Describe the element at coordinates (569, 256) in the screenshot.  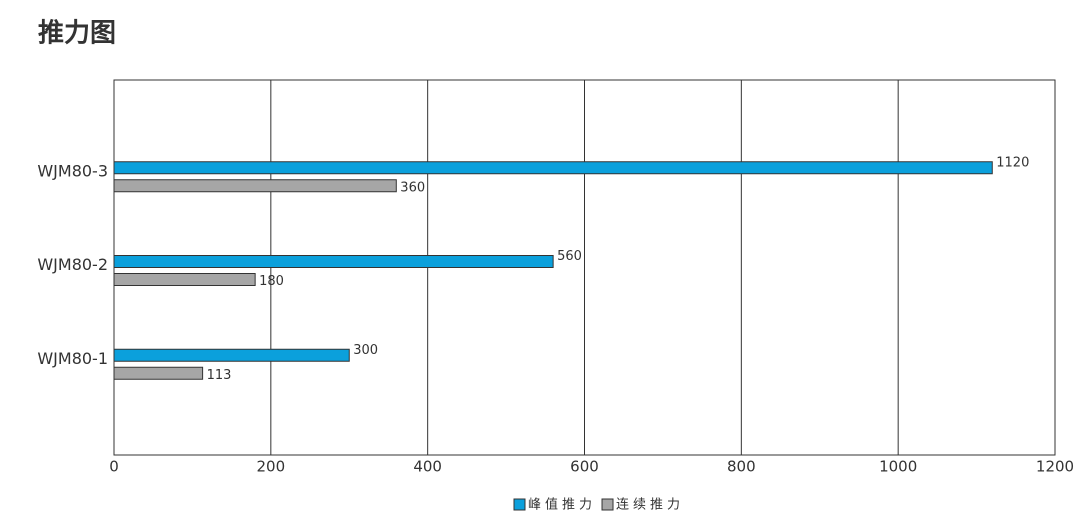
I see `data-label: 560` at that location.